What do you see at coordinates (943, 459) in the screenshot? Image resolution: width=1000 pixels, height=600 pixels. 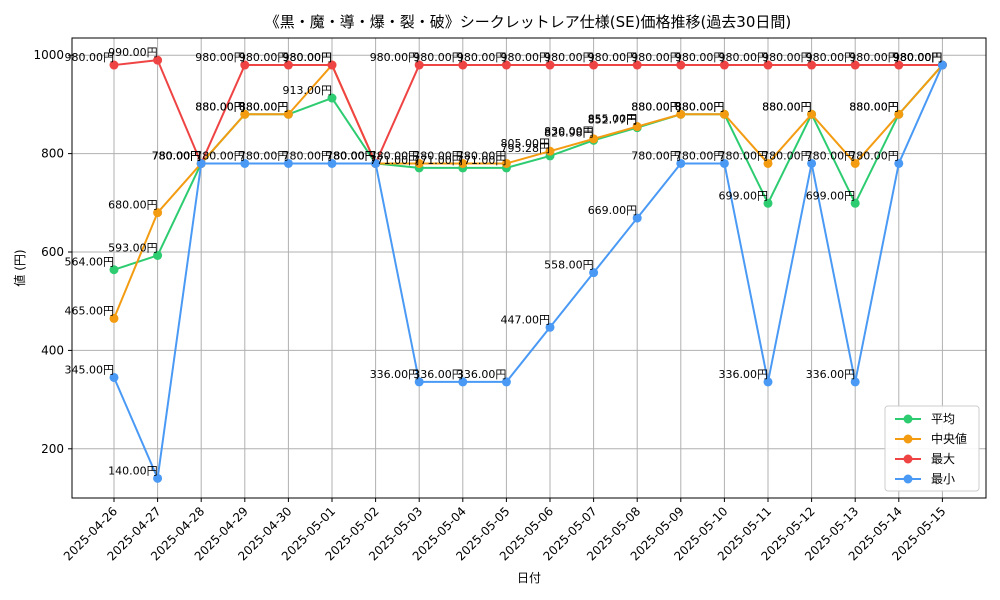 I see `legend-label-max: 最大` at bounding box center [943, 459].